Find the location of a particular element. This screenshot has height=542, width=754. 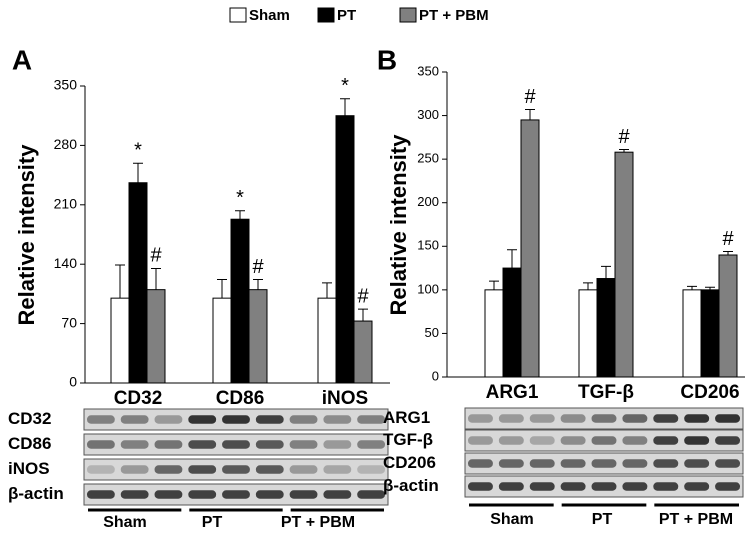

blot-row-label: ARG1 is located at coordinates (406, 417).